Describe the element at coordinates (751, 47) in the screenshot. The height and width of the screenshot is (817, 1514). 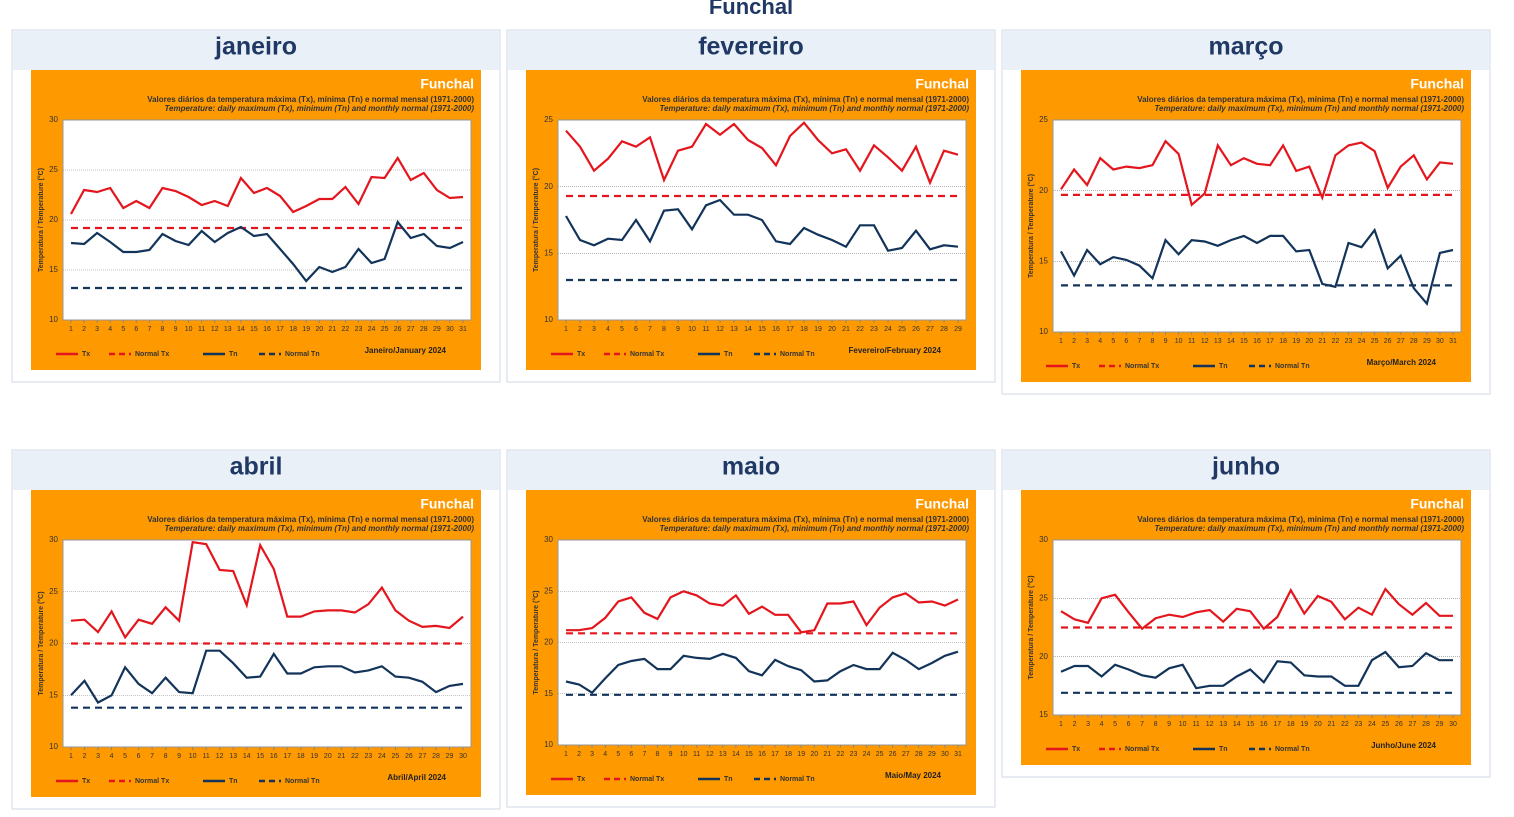
I see `panel-heading: fevereiro` at that location.